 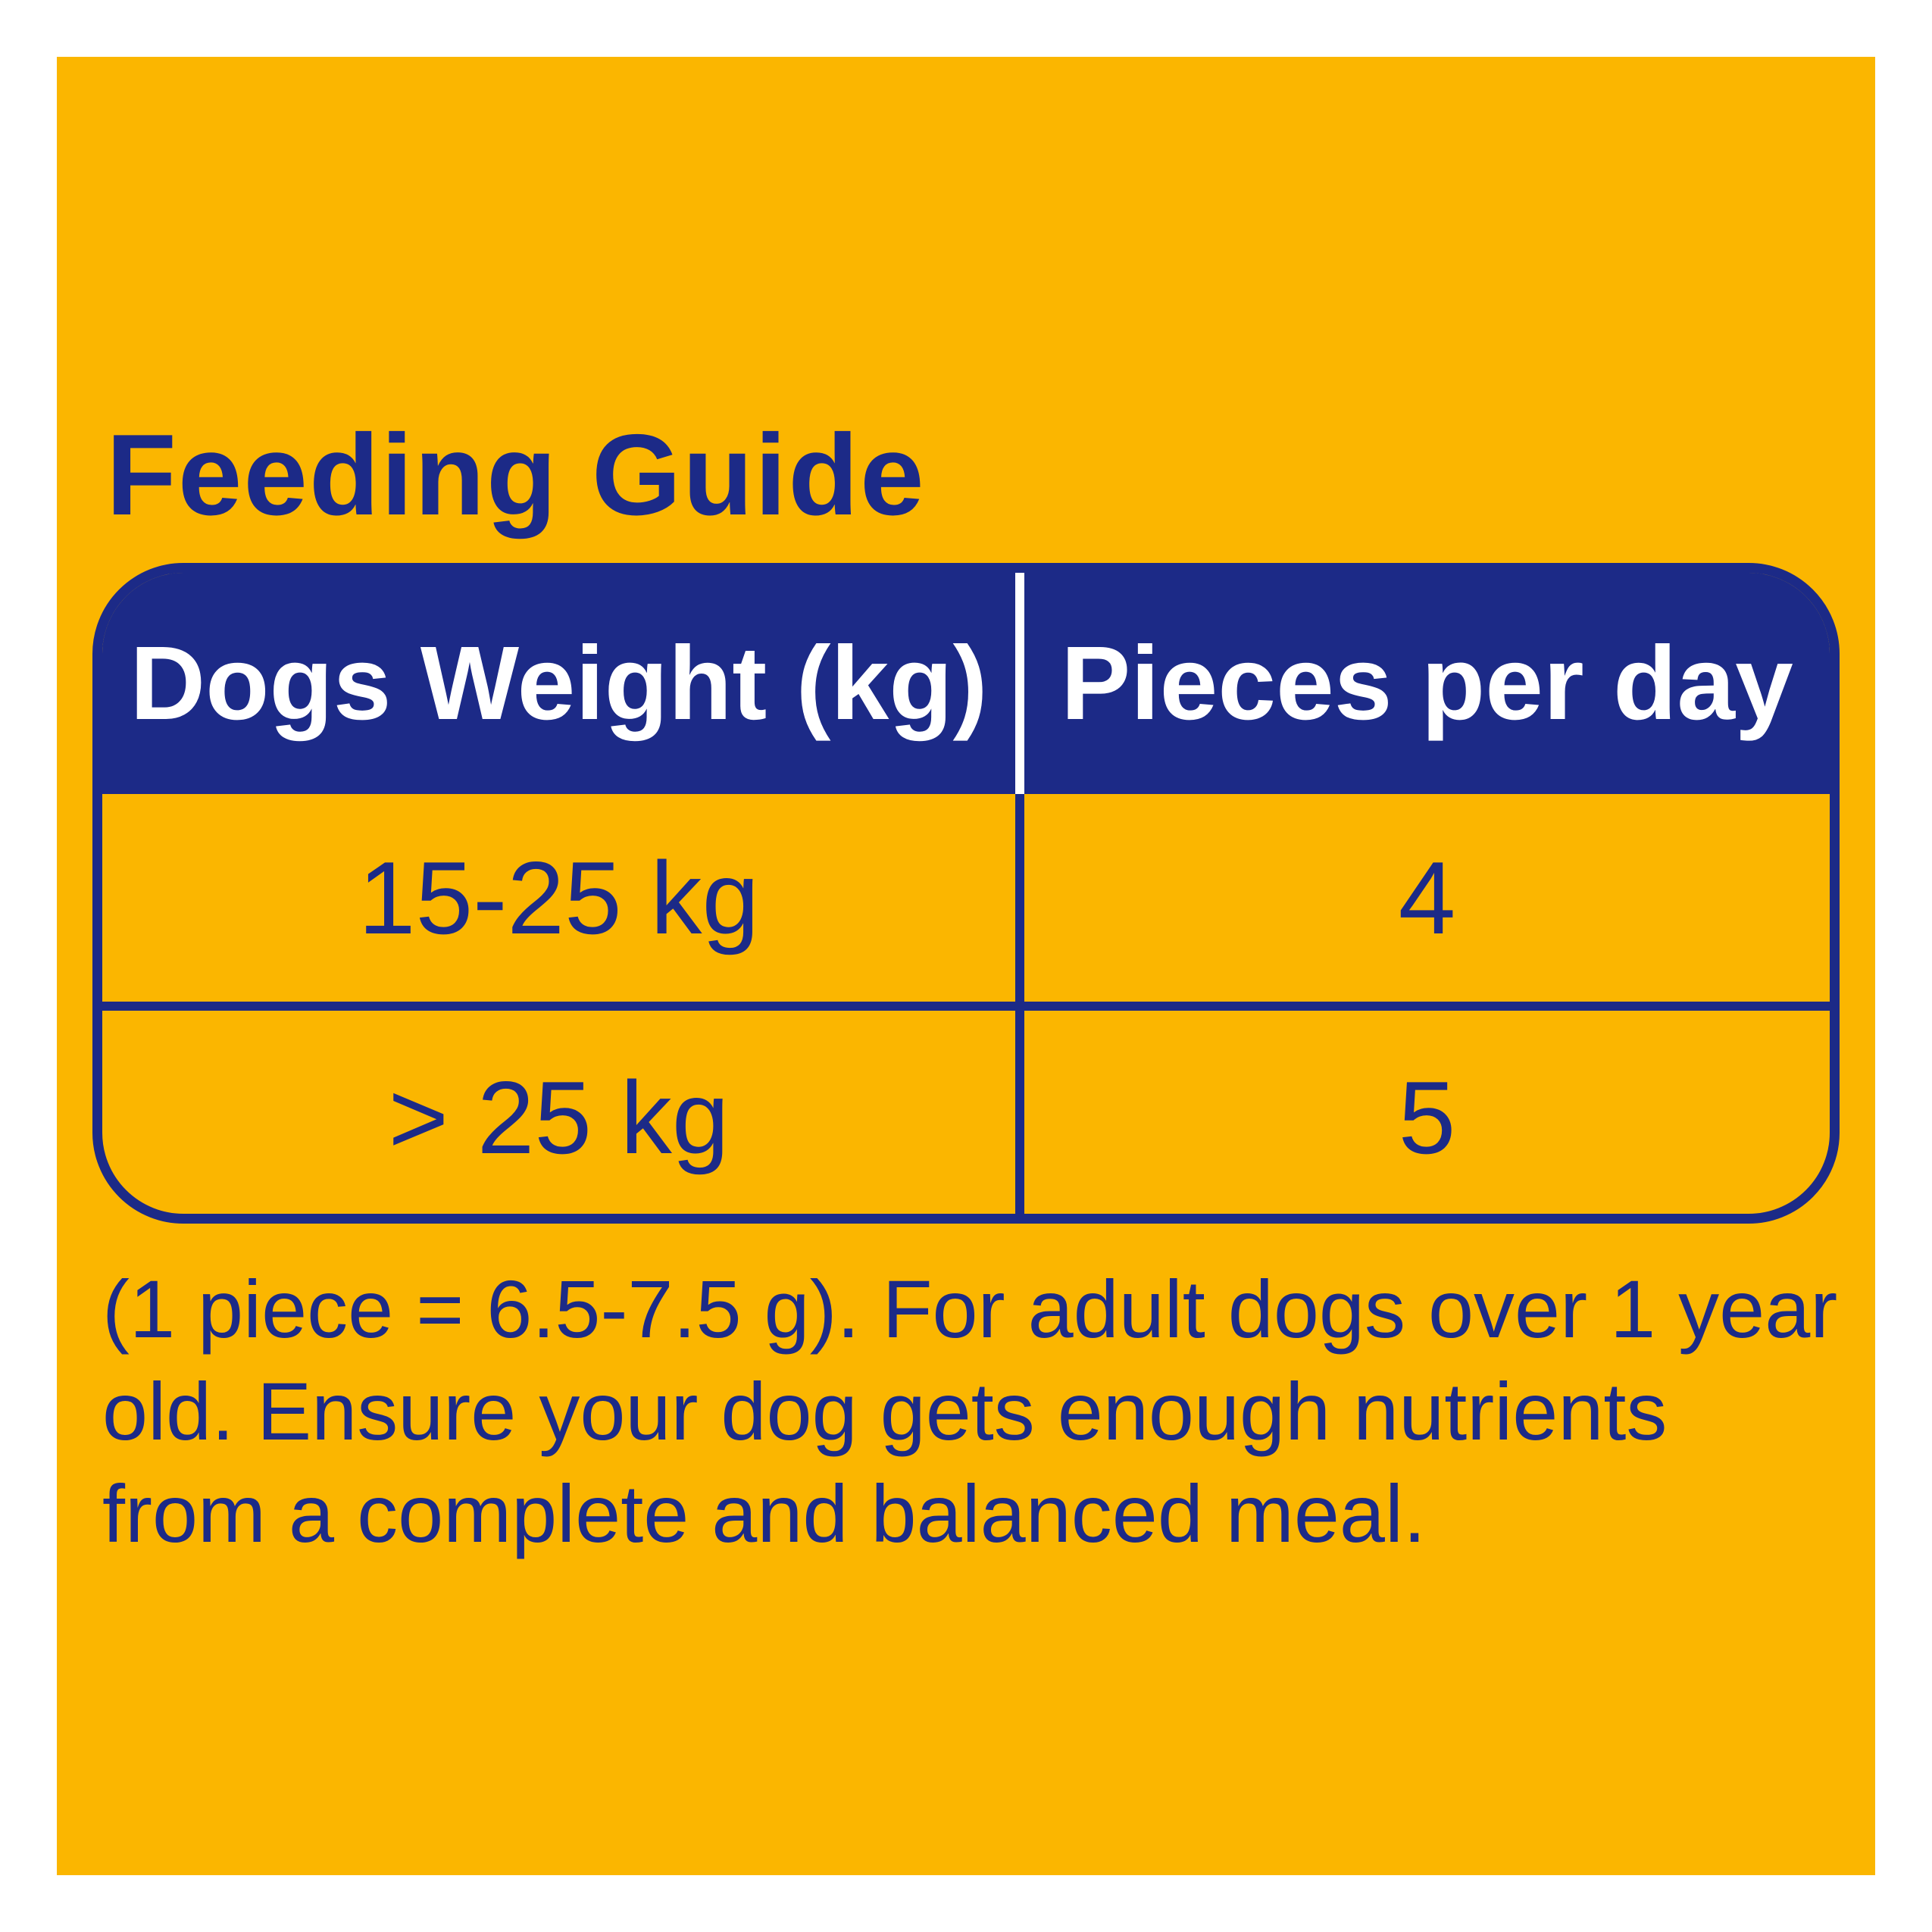 What do you see at coordinates (764, 1514) in the screenshot?
I see `note-line: from a complete and balanced meal.` at bounding box center [764, 1514].